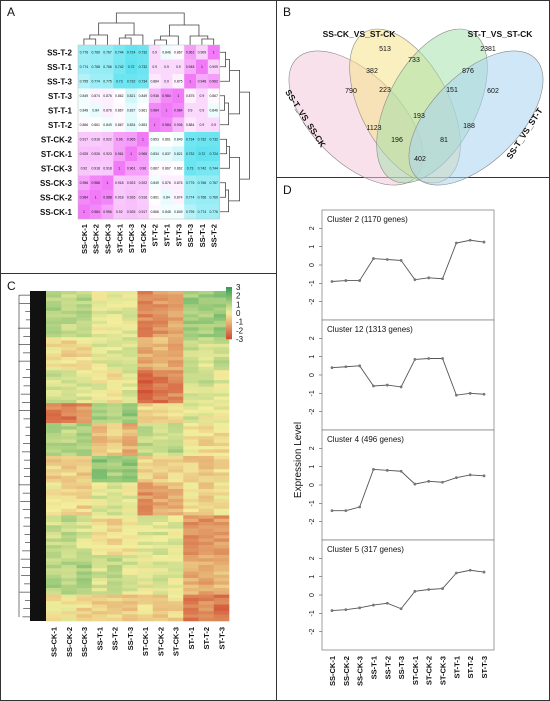 Image resolution: width=550 pixels, height=701 pixels. Describe the element at coordinates (312, 265) in the screenshot. I see `y-tick-label: 0` at that location.